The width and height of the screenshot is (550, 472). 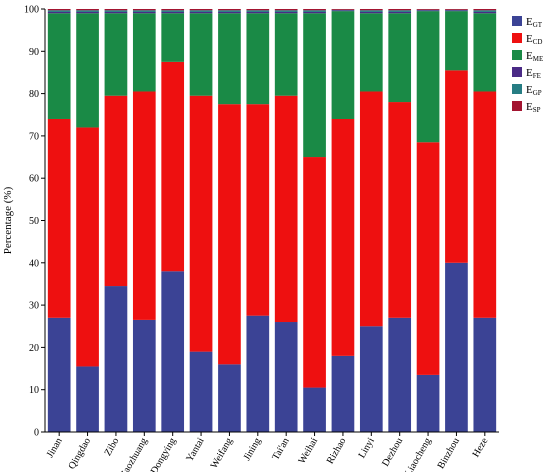 I want to click on x-tick-label: Jining, so click(x=253, y=449).